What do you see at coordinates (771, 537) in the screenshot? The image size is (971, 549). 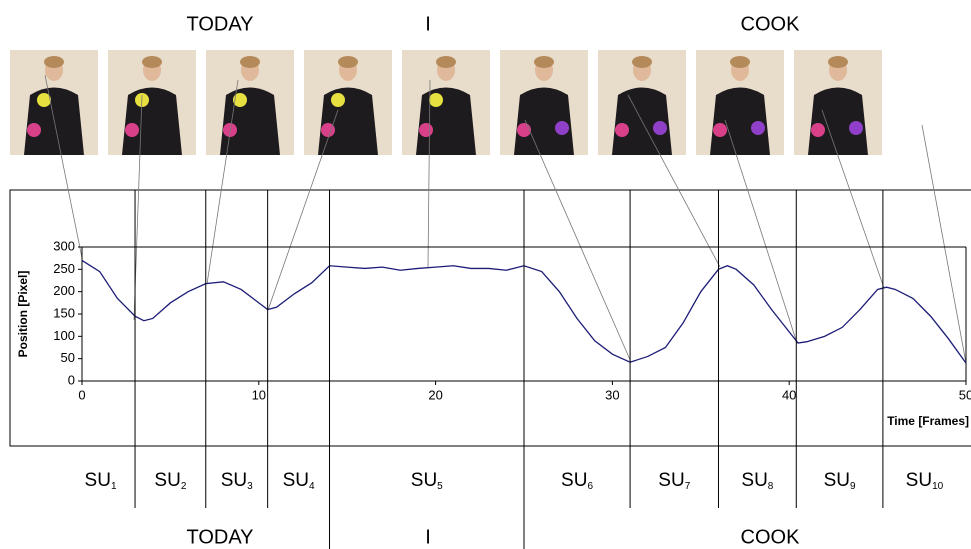 I see `bottom-word: COOK` at bounding box center [771, 537].